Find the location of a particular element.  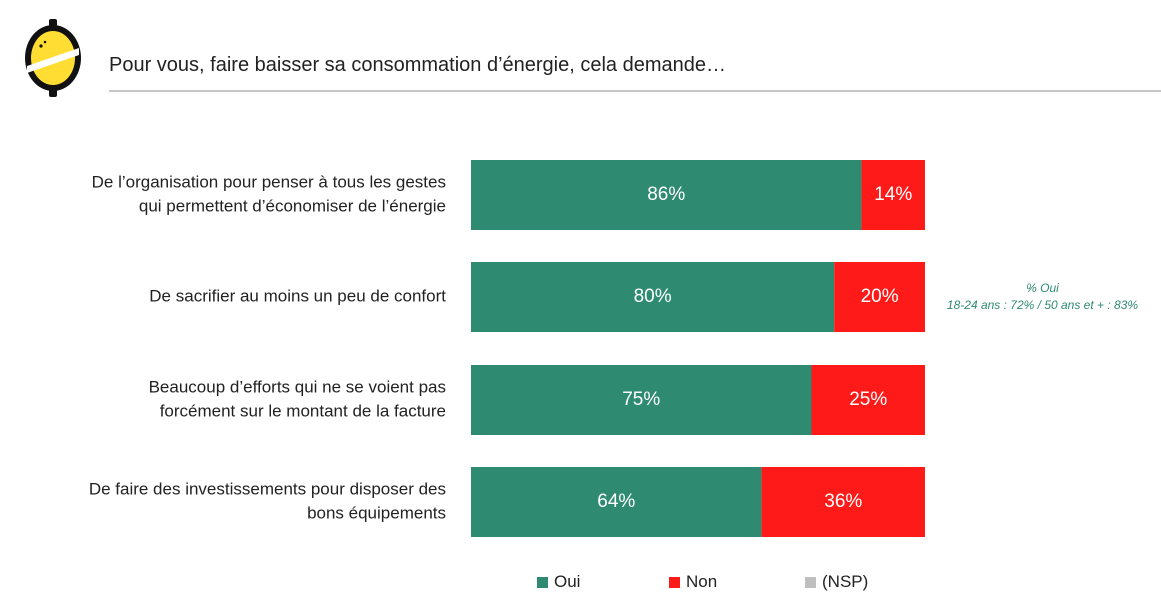

data-label-oui-1: 80% is located at coordinates (653, 296).